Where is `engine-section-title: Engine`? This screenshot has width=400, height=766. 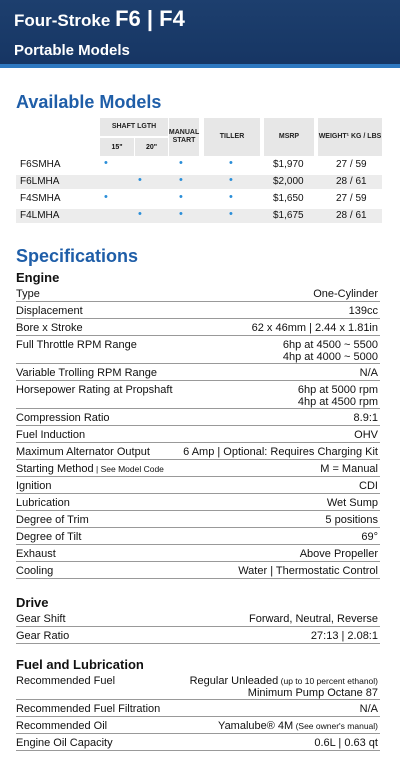 engine-section-title: Engine is located at coordinates (38, 277).